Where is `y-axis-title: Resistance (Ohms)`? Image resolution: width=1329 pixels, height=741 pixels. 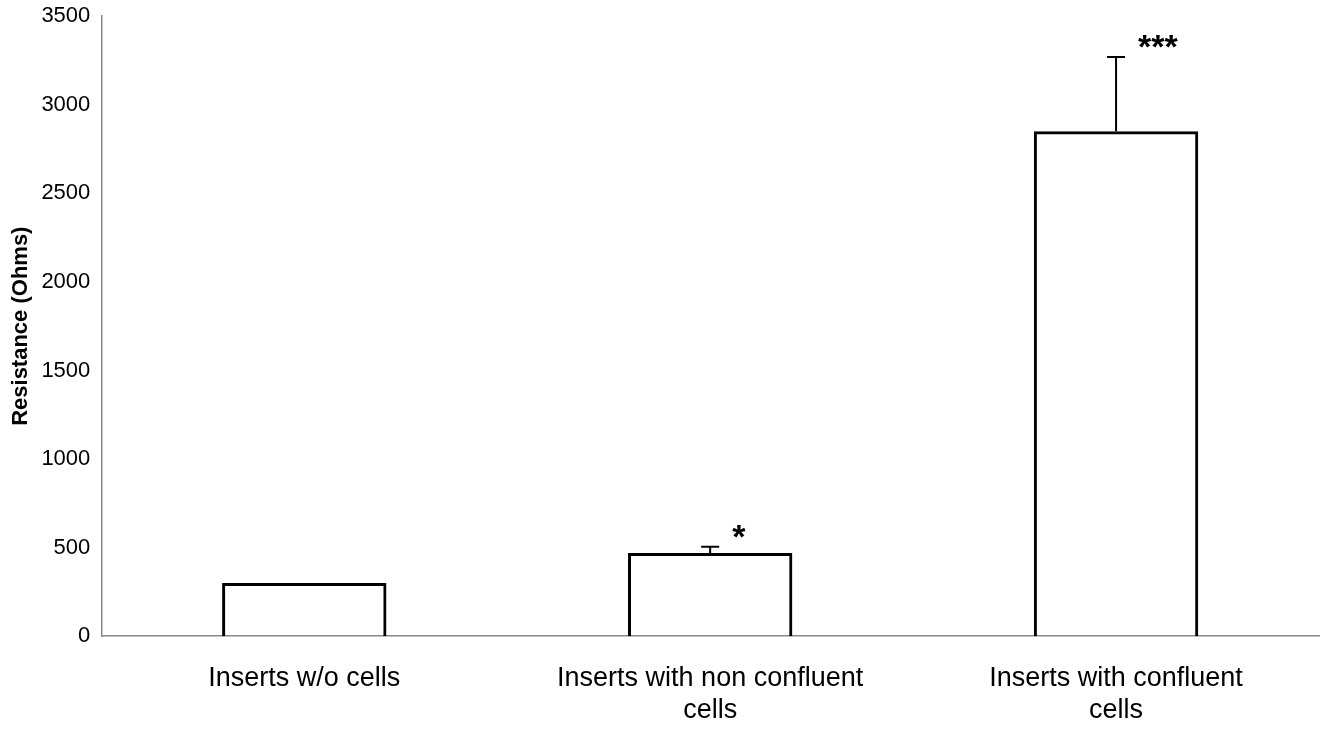 y-axis-title: Resistance (Ohms) is located at coordinates (20, 326).